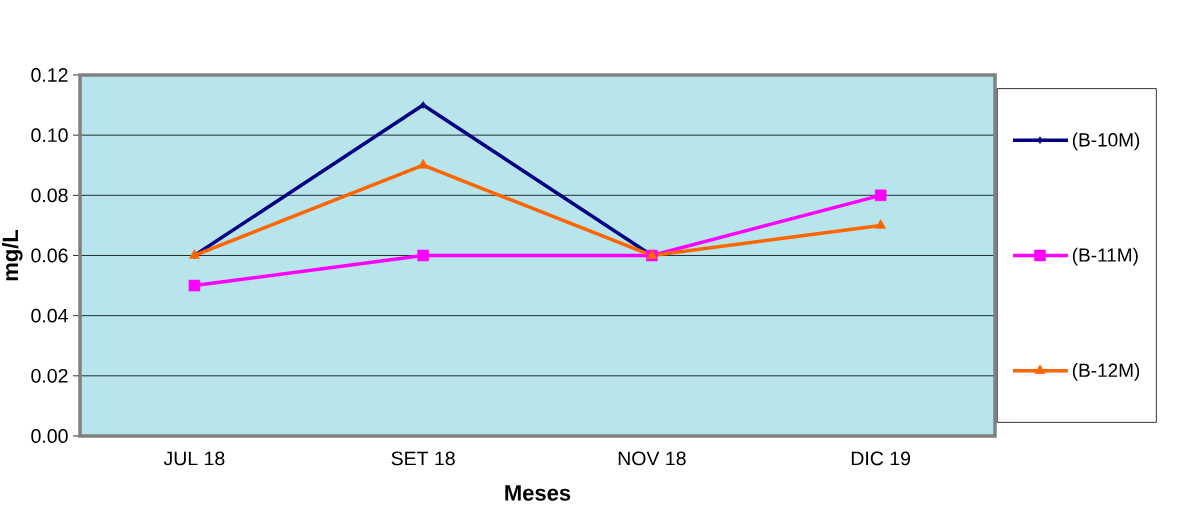  Describe the element at coordinates (49, 436) in the screenshot. I see `y-tick-label: 0.00` at that location.